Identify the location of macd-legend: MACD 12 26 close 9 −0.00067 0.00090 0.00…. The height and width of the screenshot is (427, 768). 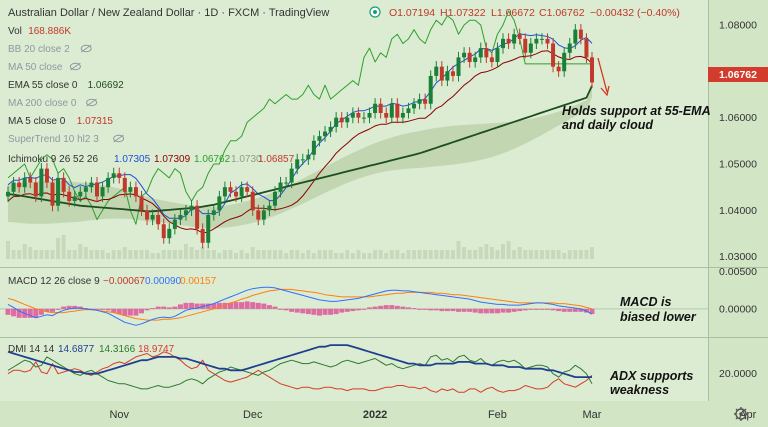
(112, 281).